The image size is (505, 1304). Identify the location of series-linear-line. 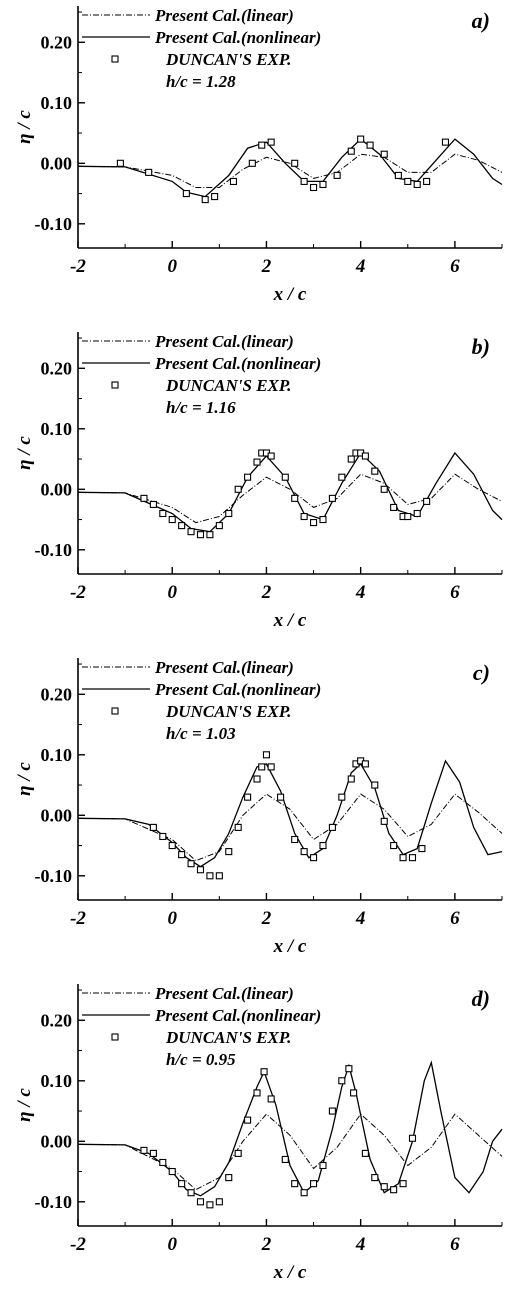
(290, 827).